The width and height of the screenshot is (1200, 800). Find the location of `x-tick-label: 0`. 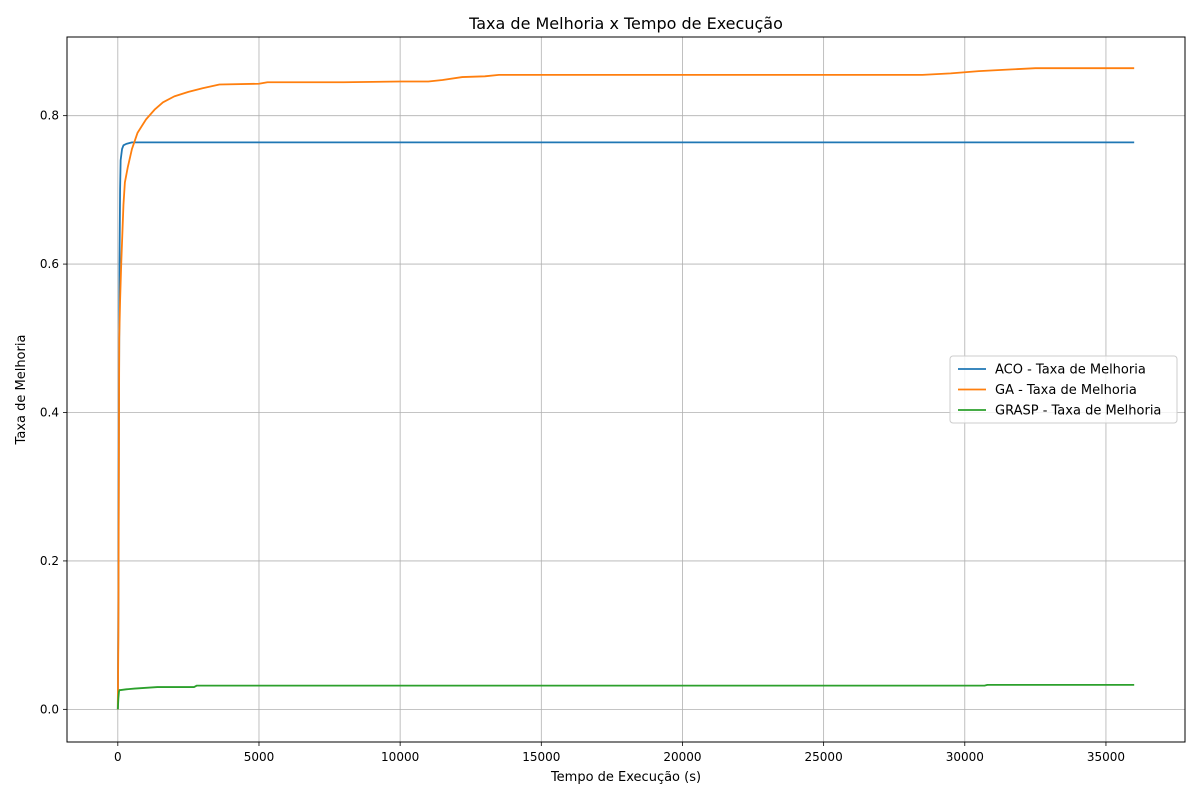

x-tick-label: 0 is located at coordinates (118, 757).